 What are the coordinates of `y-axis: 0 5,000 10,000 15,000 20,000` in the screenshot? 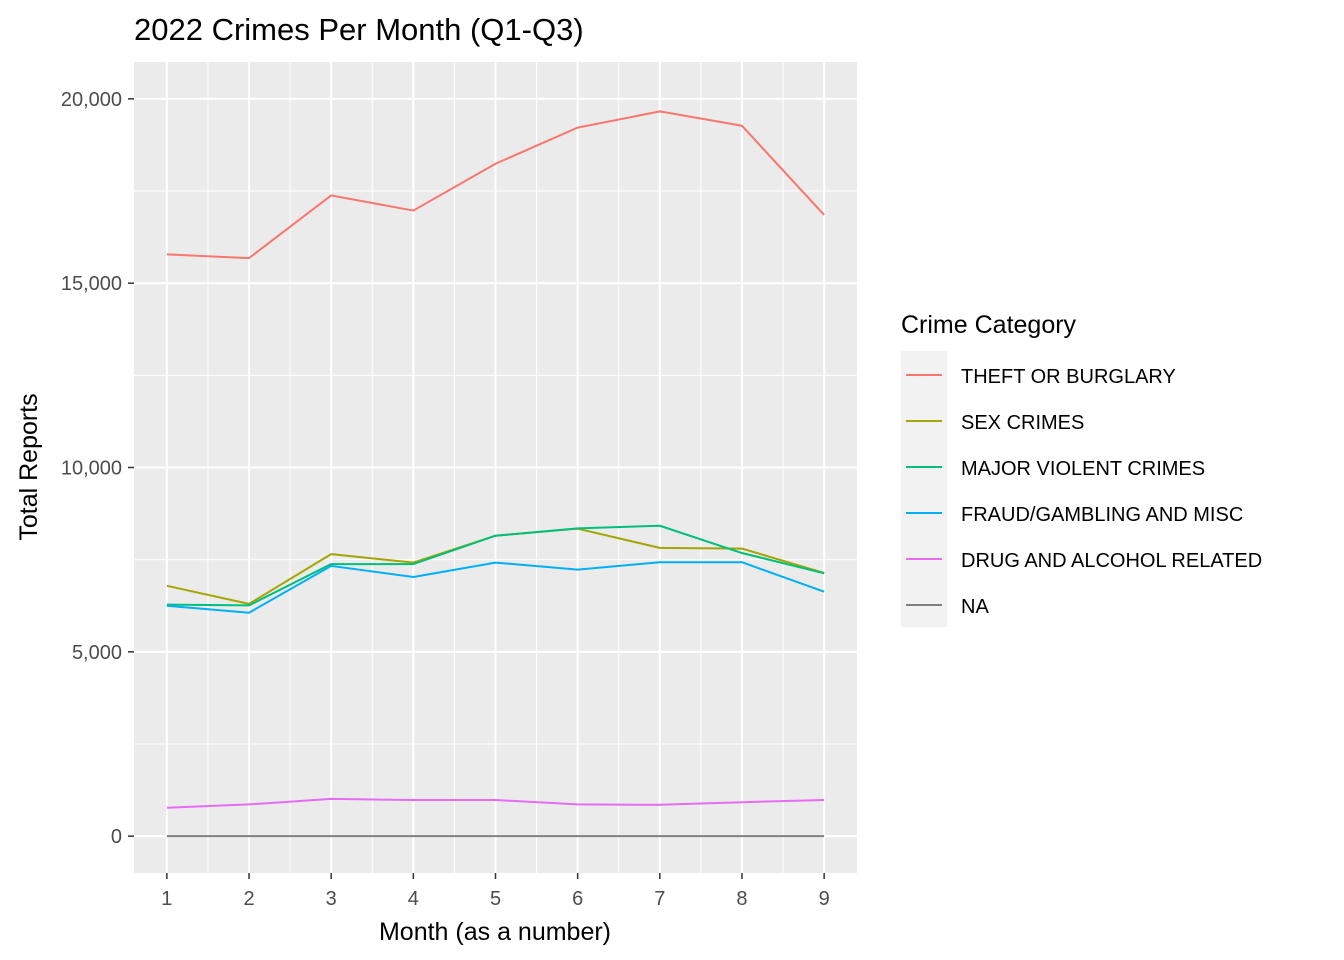 It's located at (97, 468).